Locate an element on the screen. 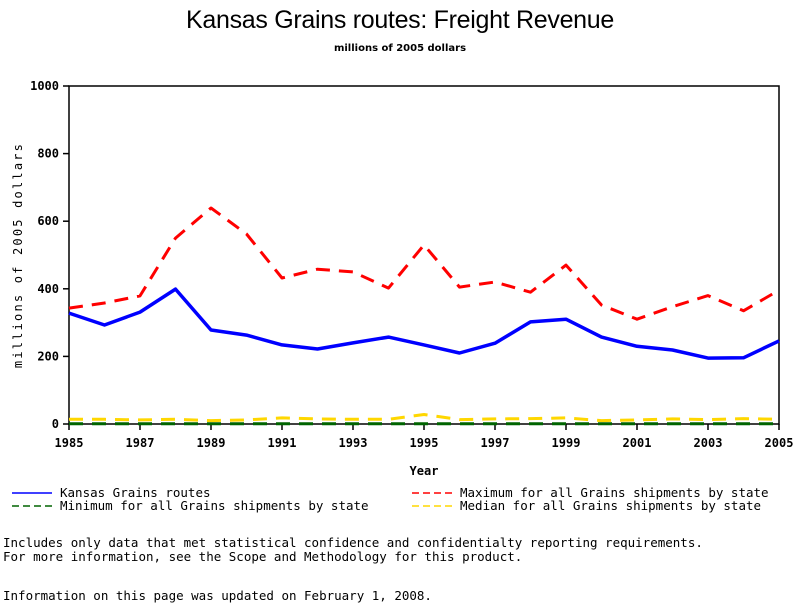 Image resolution: width=800 pixels, height=603 pixels. legend-label: Median for all Grains shipments by state is located at coordinates (610, 505).